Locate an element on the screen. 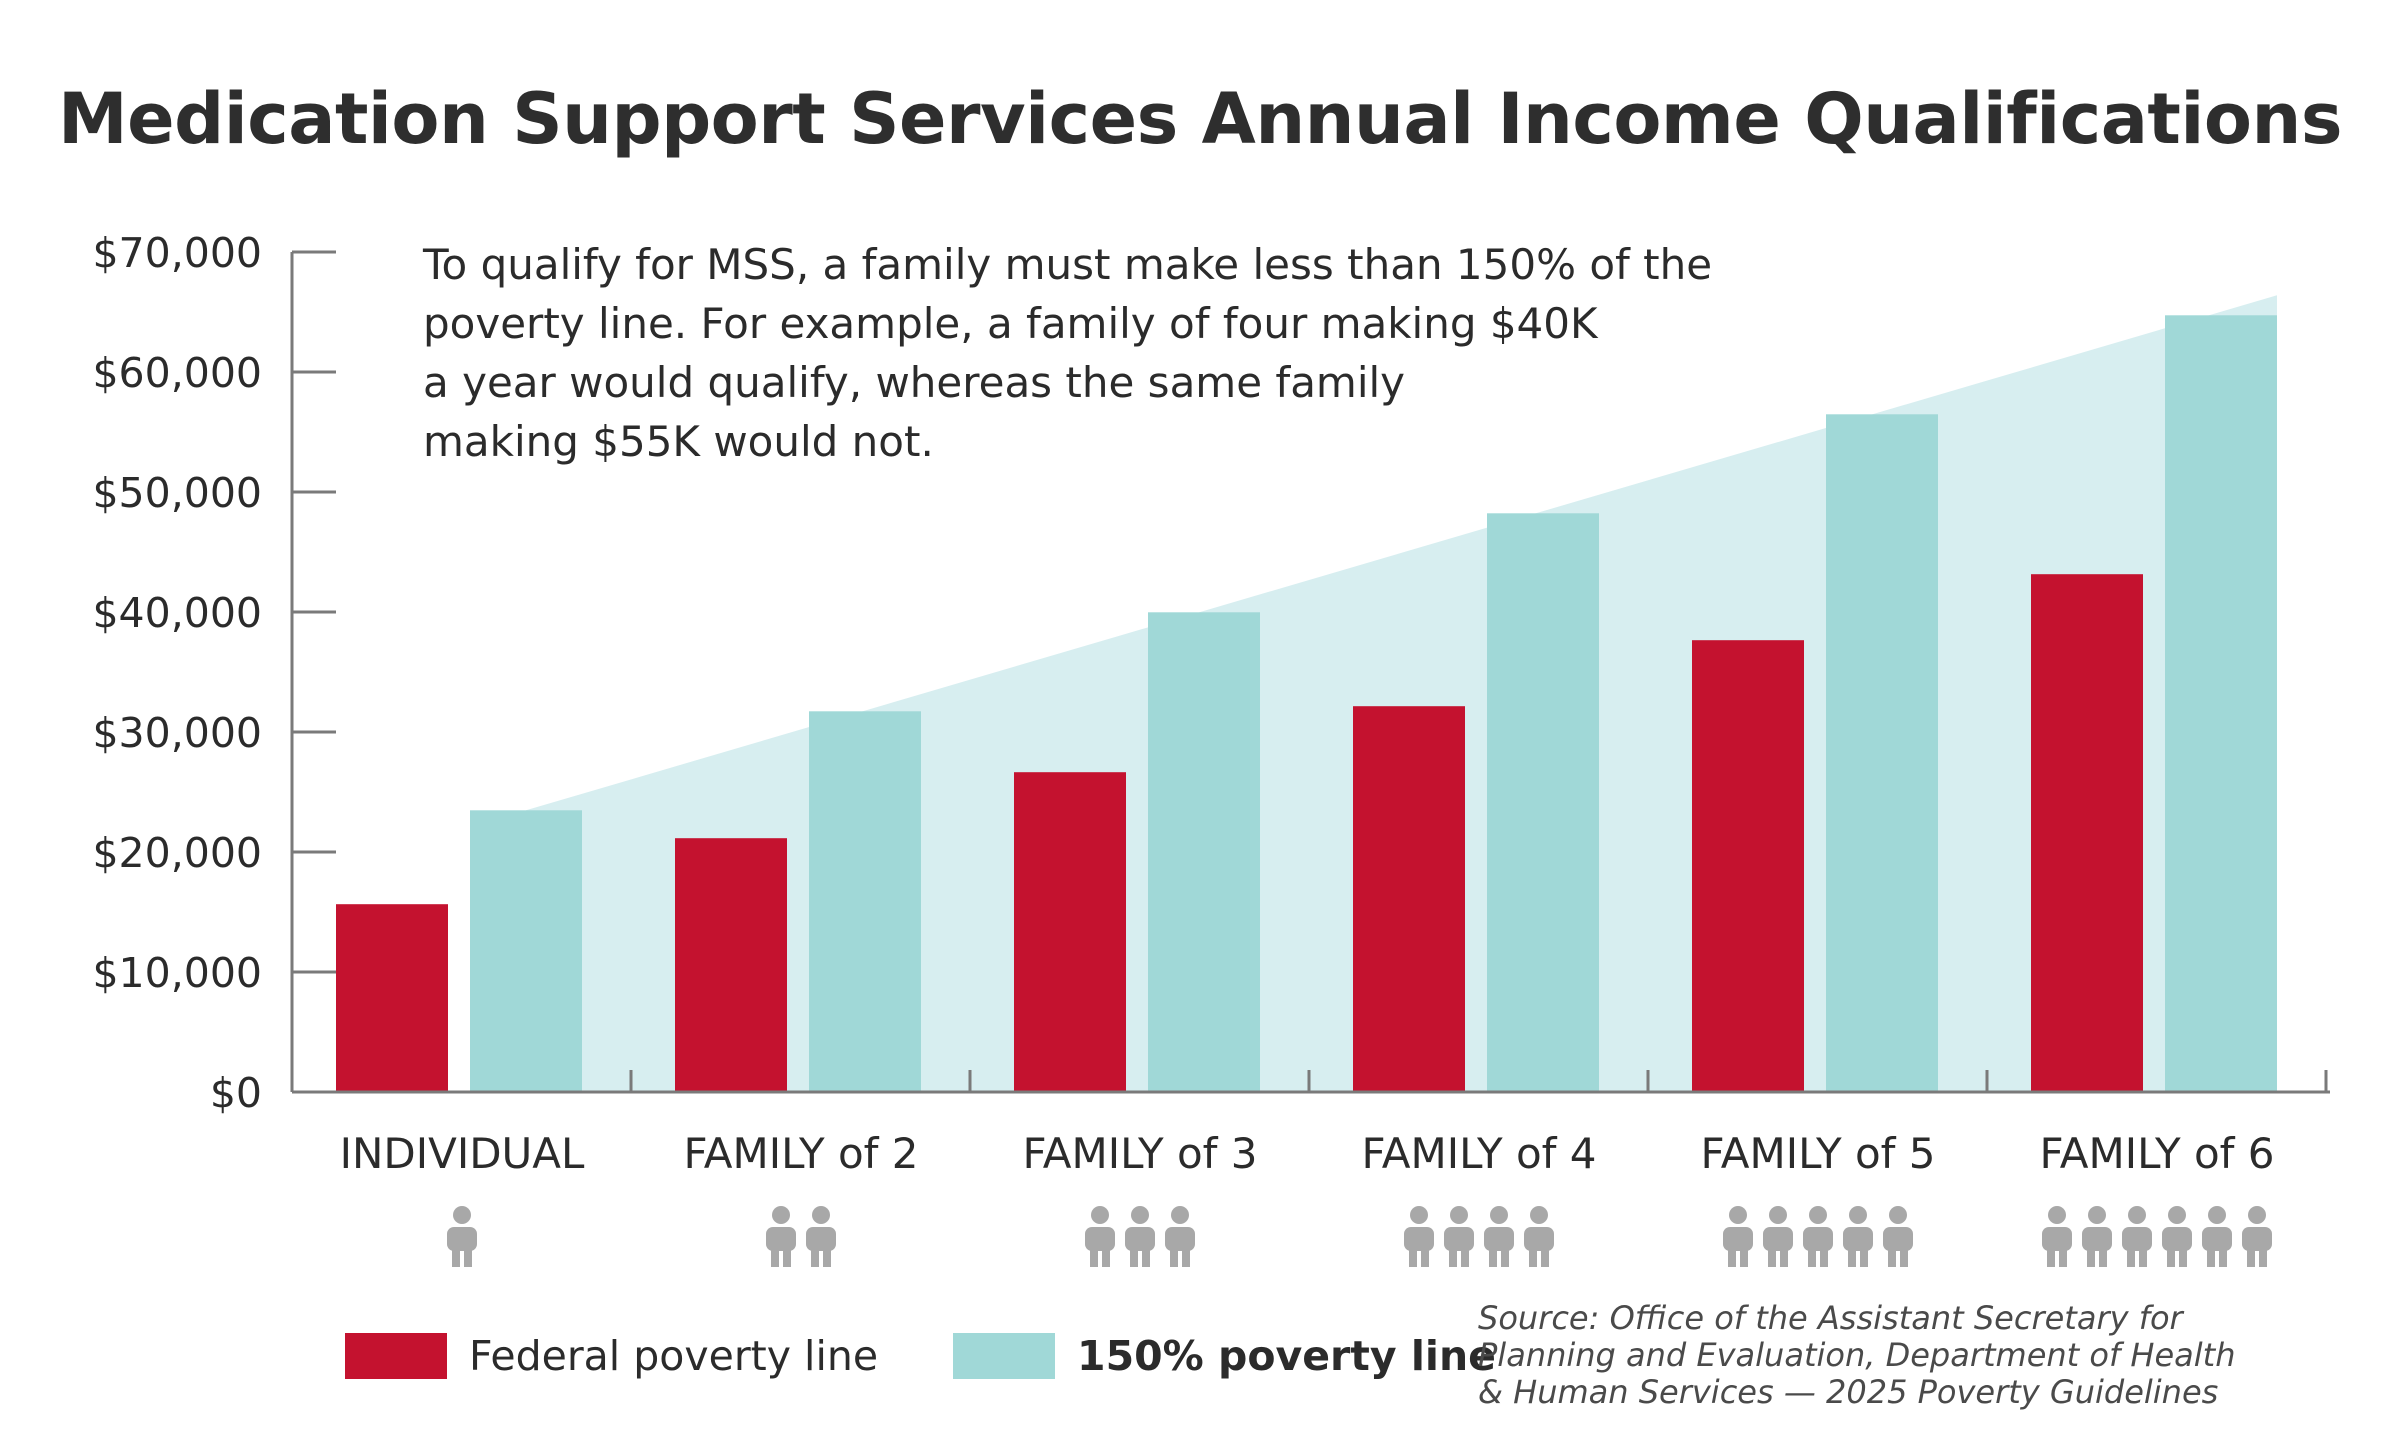 The height and width of the screenshot is (1431, 2400). legend-label-federal: Federal poverty line is located at coordinates (674, 1356).